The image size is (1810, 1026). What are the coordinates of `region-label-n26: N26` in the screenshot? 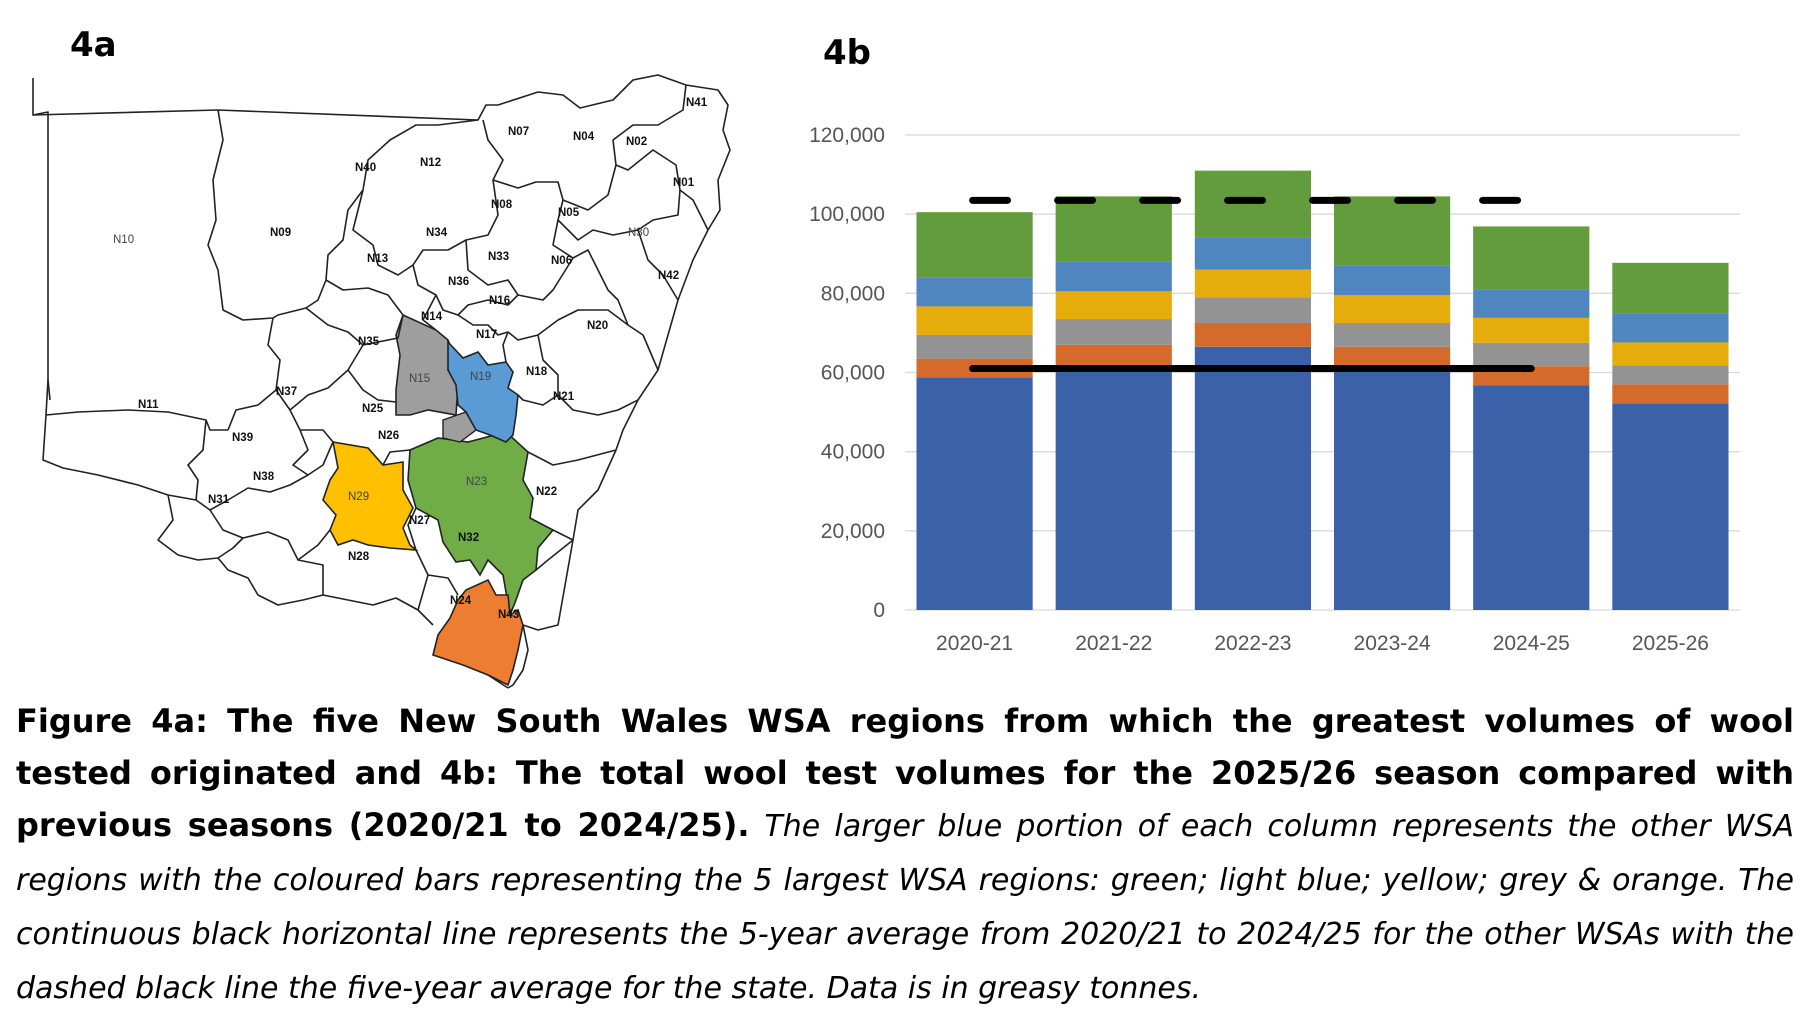 It's located at (388, 436).